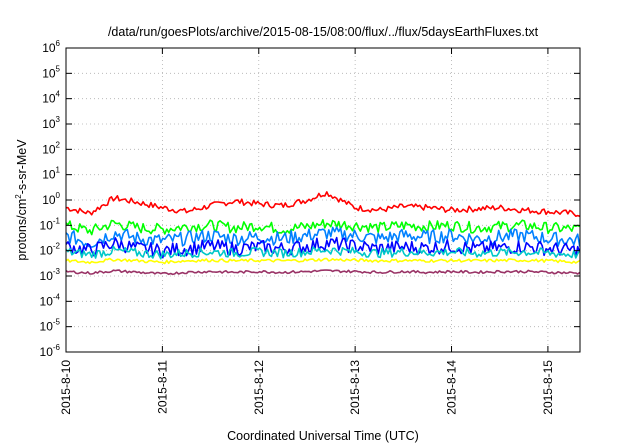  I want to click on x-tick-label: 2015-8-11, so click(162, 387).